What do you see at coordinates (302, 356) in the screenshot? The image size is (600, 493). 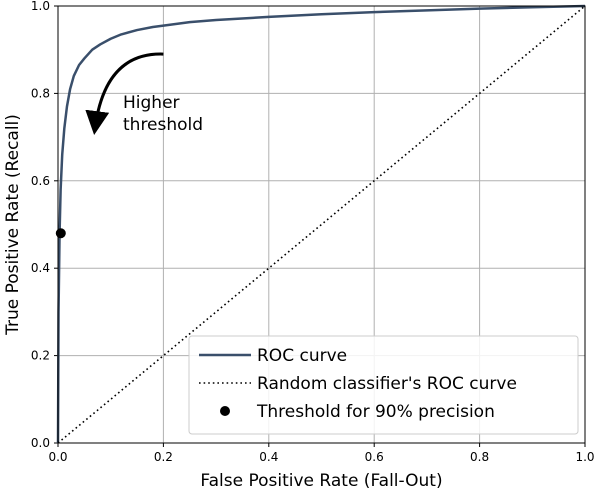 I see `legend-label: ROC curve` at bounding box center [302, 356].